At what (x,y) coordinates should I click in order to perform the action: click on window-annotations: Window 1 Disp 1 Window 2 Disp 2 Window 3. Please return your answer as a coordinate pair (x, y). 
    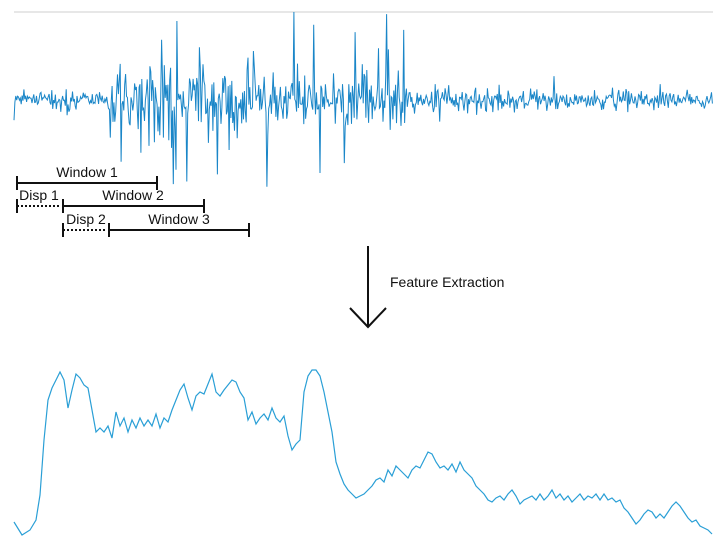
    Looking at the image, I should click on (133, 200).